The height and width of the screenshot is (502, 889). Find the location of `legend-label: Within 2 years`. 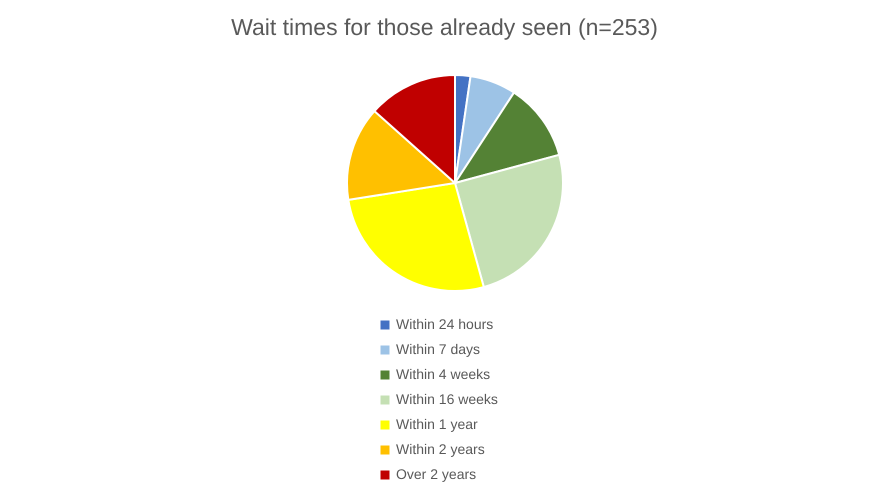

legend-label: Within 2 years is located at coordinates (440, 449).